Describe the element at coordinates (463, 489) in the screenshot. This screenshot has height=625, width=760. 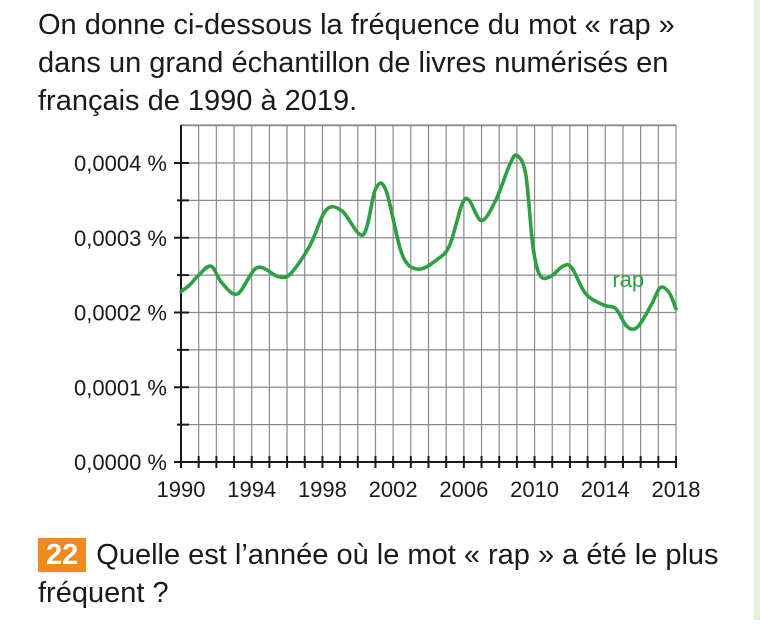
I see `x-tick-label: 2006` at that location.